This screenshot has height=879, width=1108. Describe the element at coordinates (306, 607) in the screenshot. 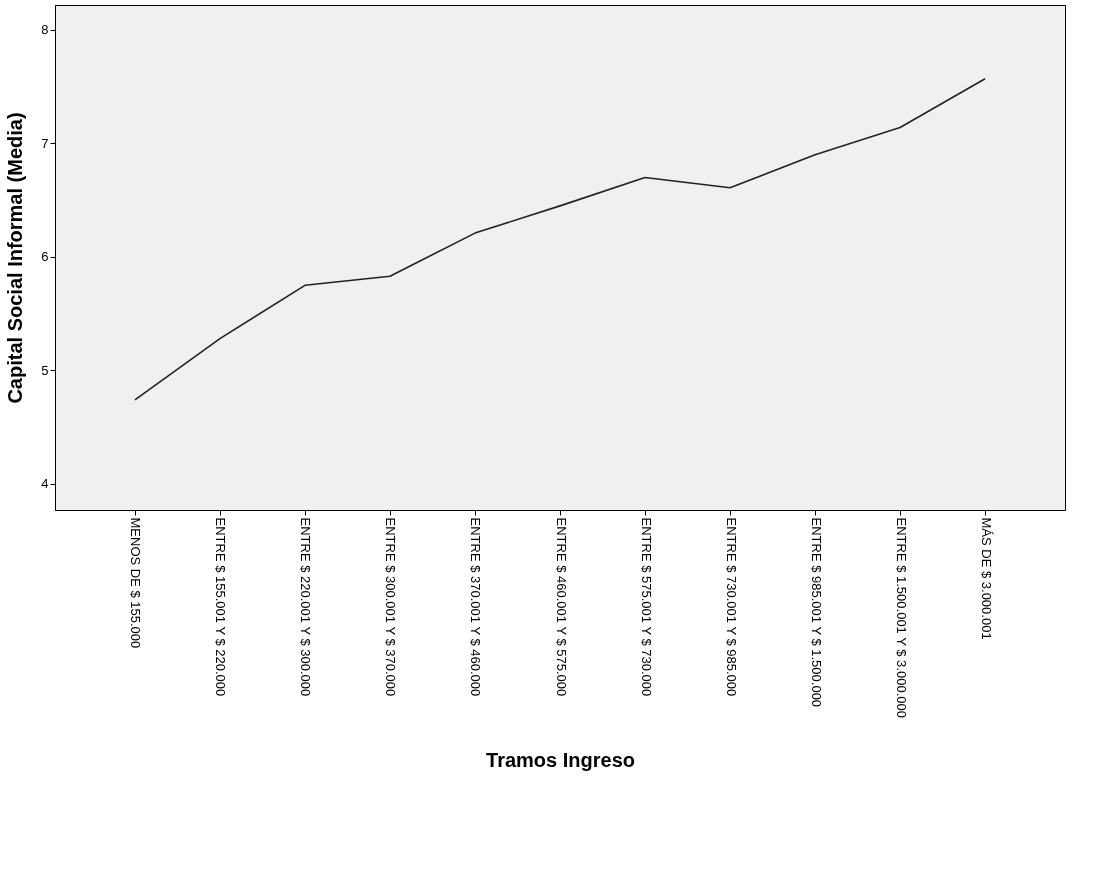

I see `x-tick-label: ENTRE $ 220.001 Y $ 300.000` at that location.